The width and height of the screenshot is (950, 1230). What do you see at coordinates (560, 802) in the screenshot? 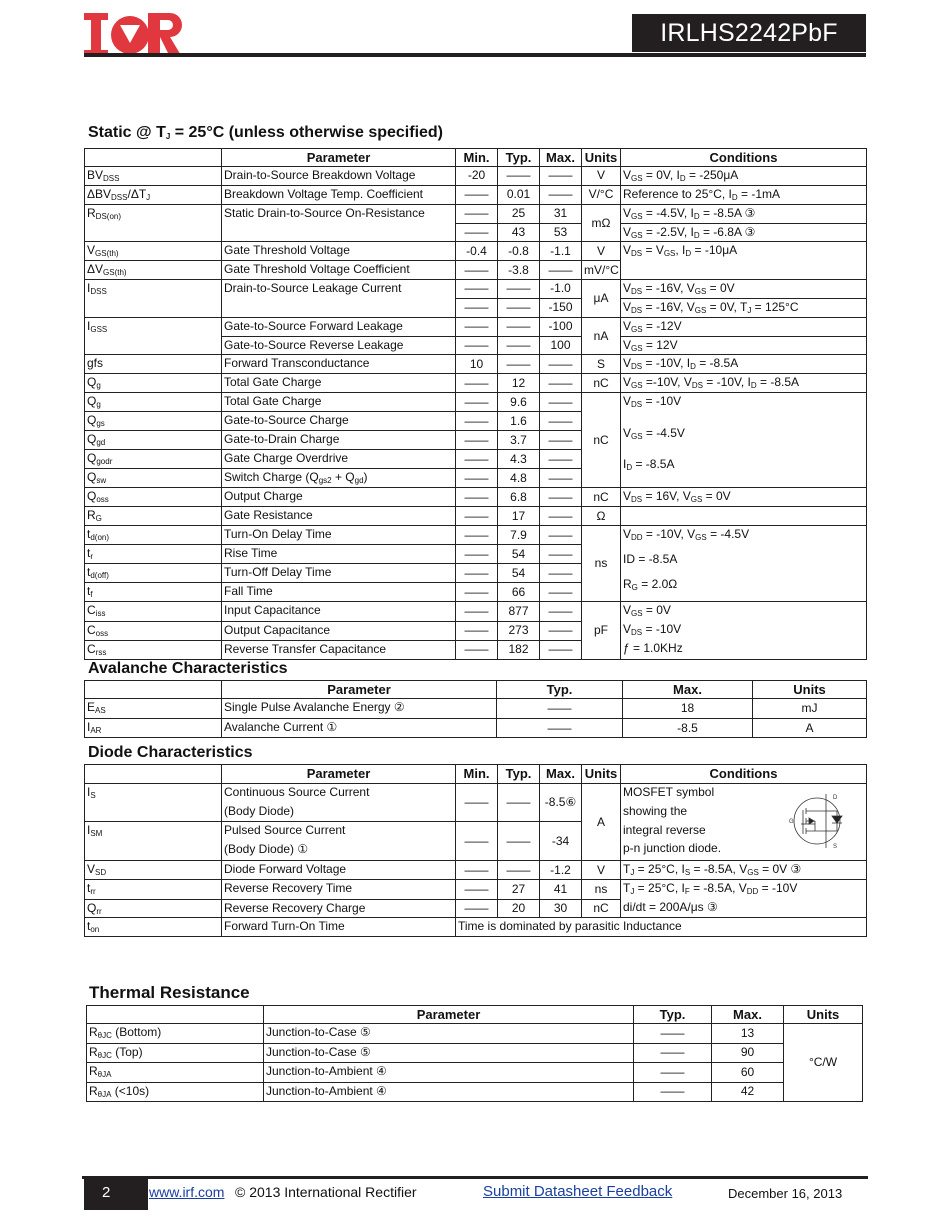
I see `max-cell: -8.5⑥` at bounding box center [560, 802].